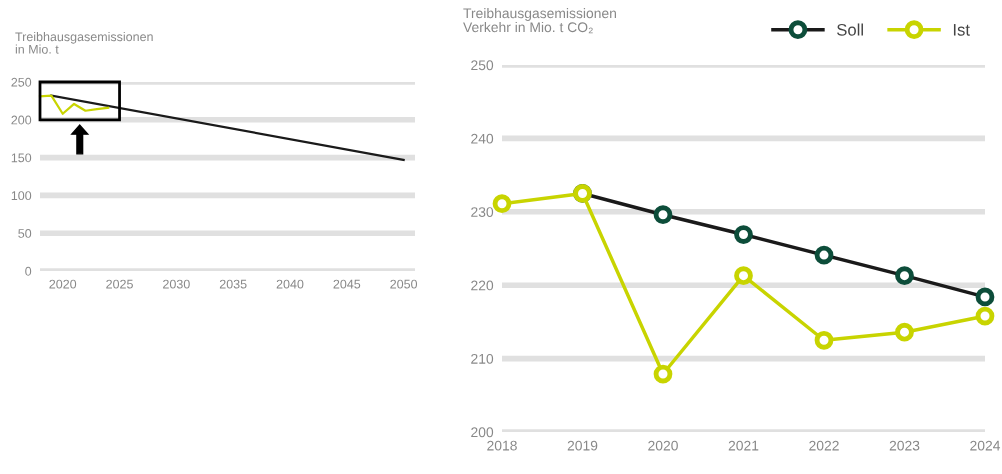 This screenshot has height=474, width=1002. I want to click on x-tick-label: 2050, so click(404, 284).